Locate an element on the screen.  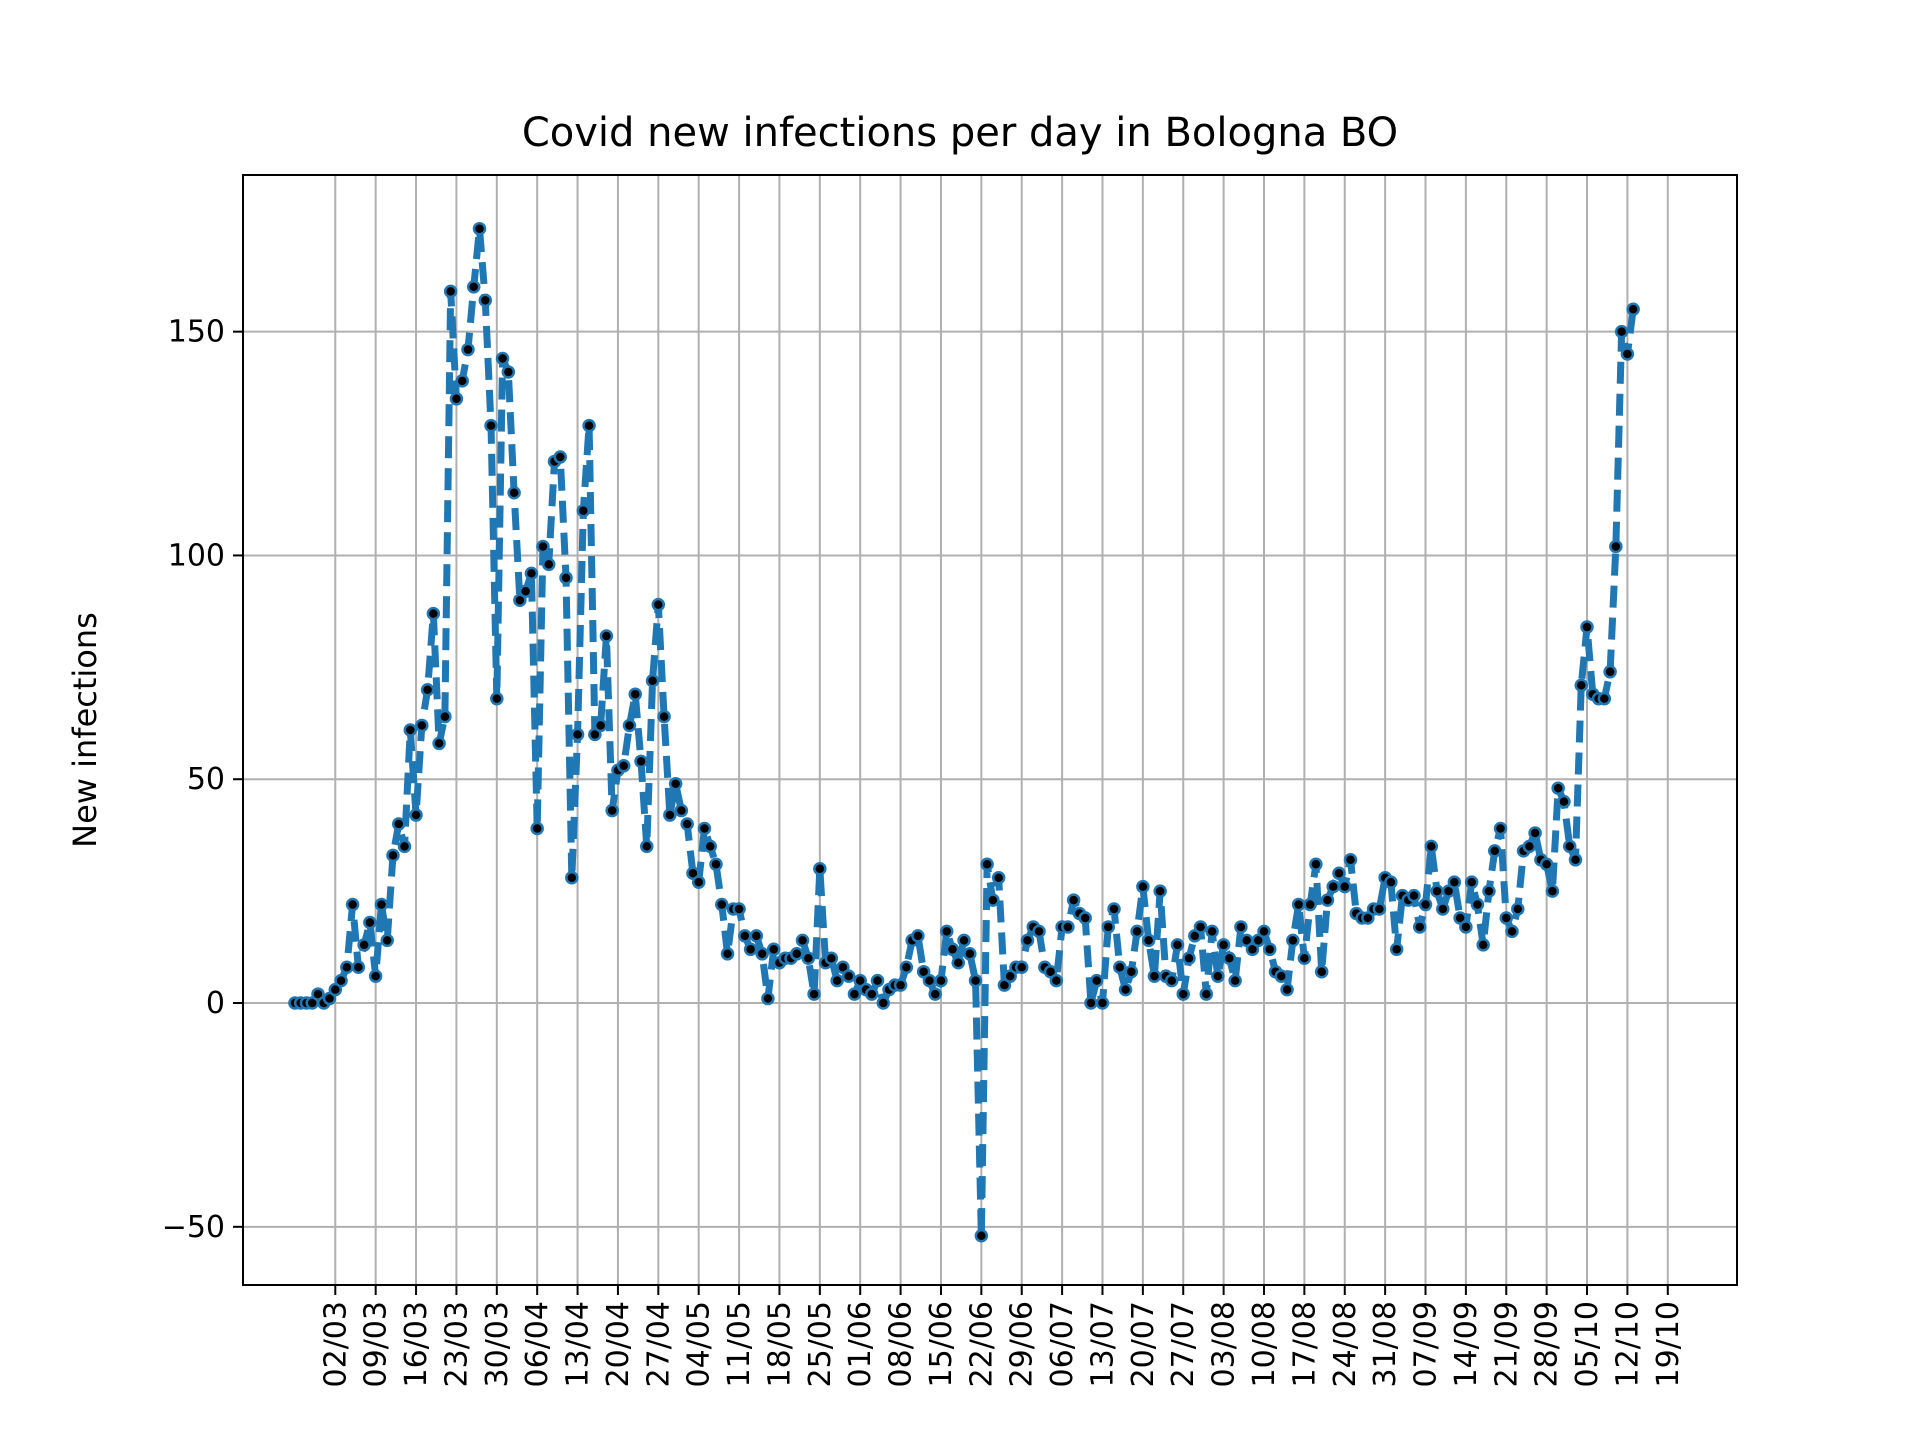
x-tick-label: 17/08 is located at coordinates (1304, 1344).